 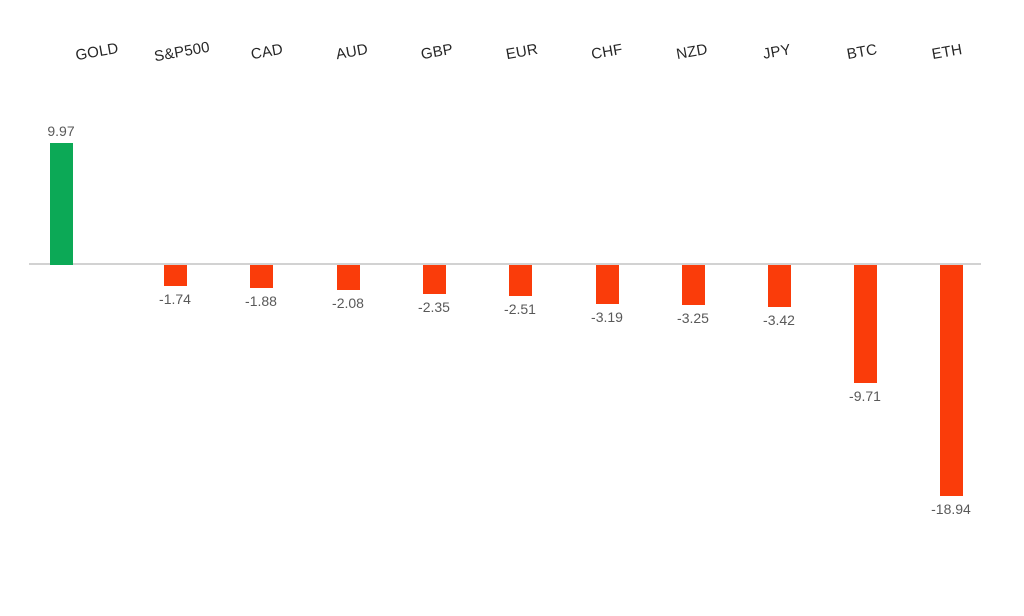 What do you see at coordinates (175, 276) in the screenshot?
I see `bar-sp500` at bounding box center [175, 276].